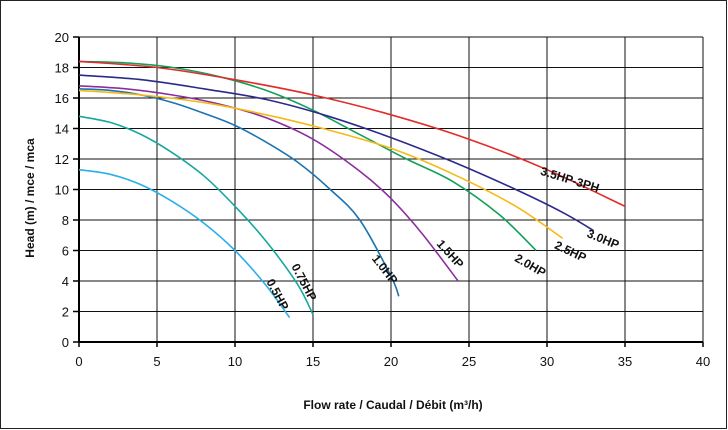  What do you see at coordinates (30, 198) in the screenshot?
I see `y-axis-label: Head (m) / mce / mca` at bounding box center [30, 198].